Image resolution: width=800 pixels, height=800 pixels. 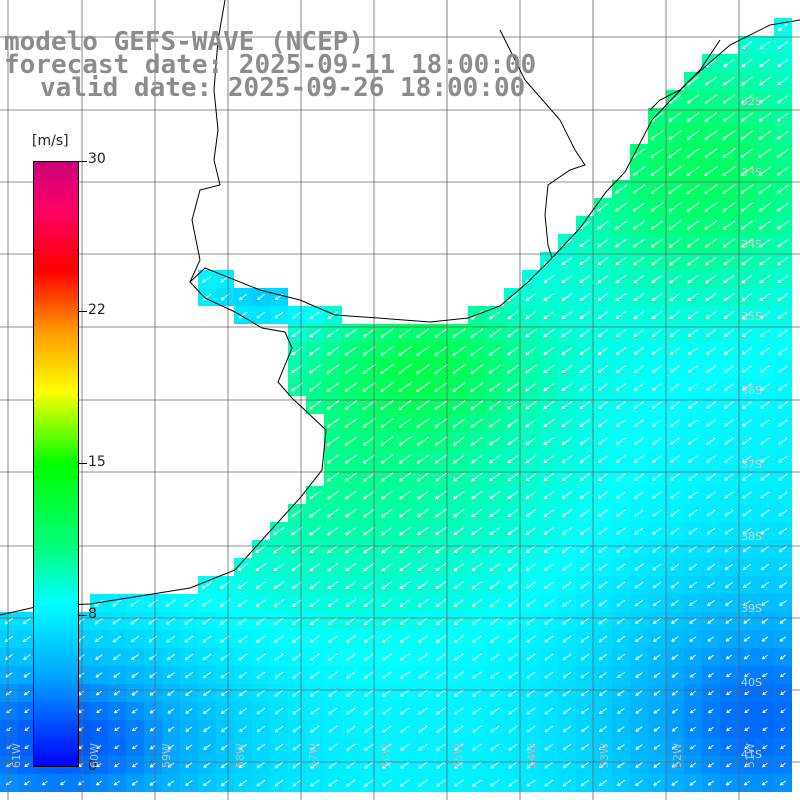 I want to click on colorbar-tick-8: 8, so click(x=92, y=614).